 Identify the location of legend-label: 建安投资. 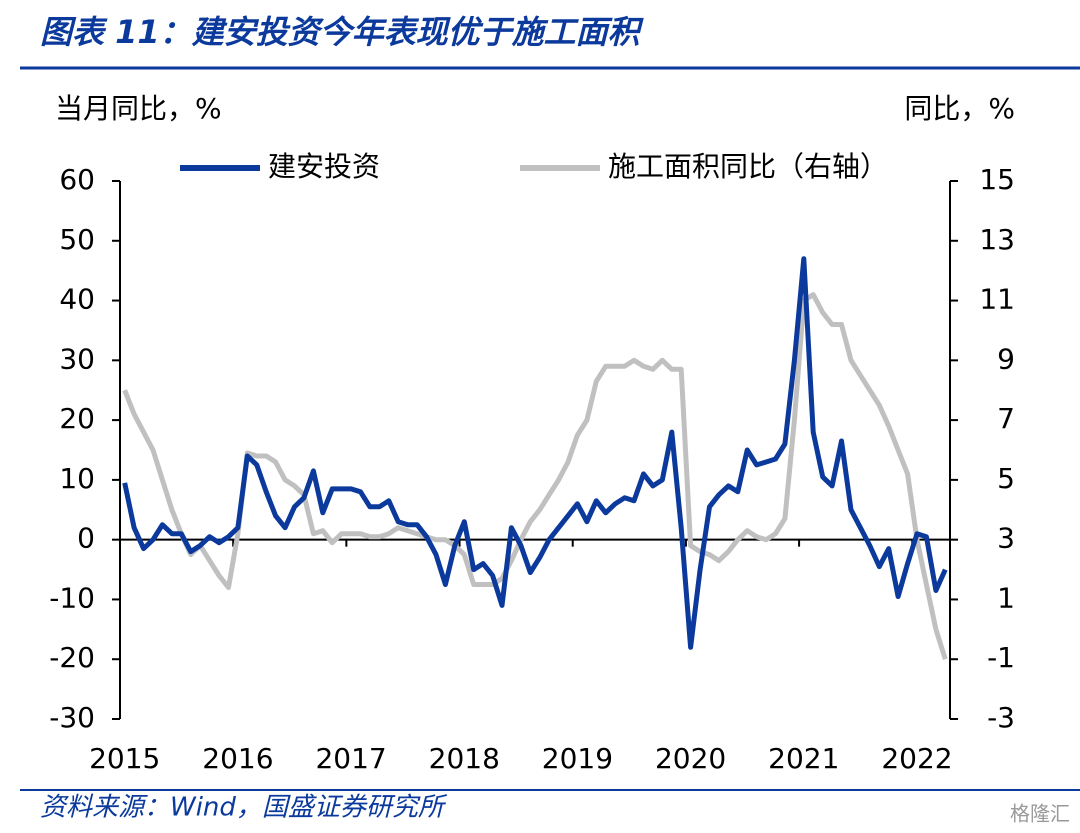
(324, 166).